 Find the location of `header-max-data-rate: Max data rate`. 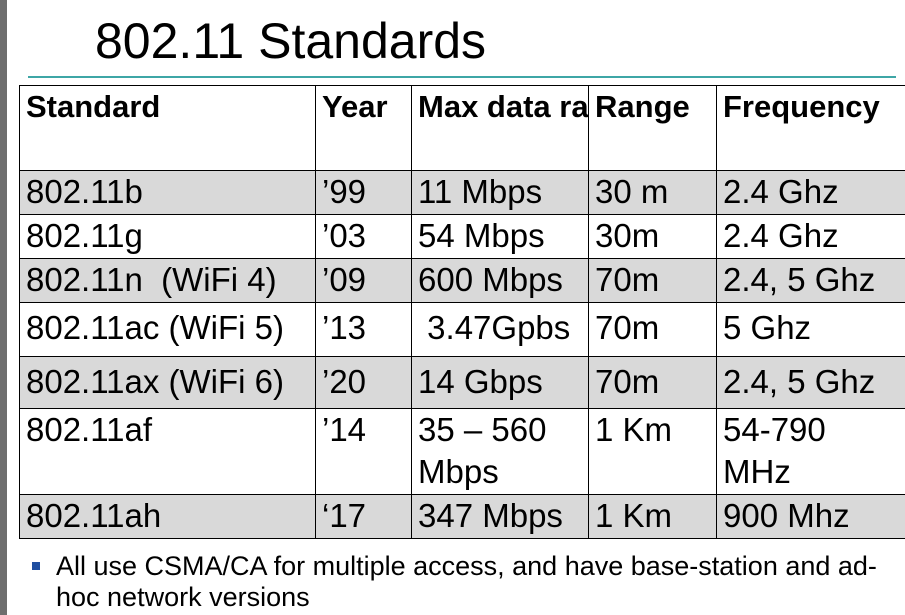

header-max-data-rate: Max data rate is located at coordinates (500, 128).